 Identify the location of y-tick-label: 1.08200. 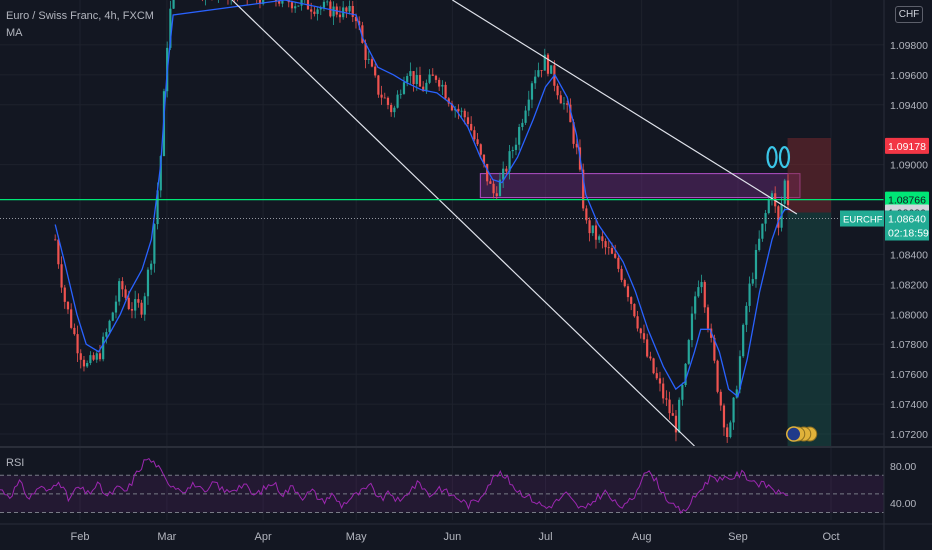
(909, 285).